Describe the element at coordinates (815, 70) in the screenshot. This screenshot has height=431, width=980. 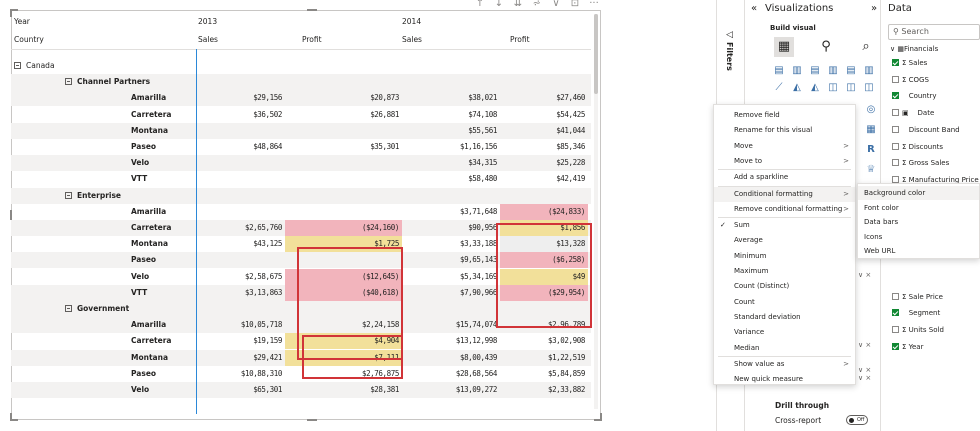
I see `clustered-bar-chart-icon: ▤` at that location.